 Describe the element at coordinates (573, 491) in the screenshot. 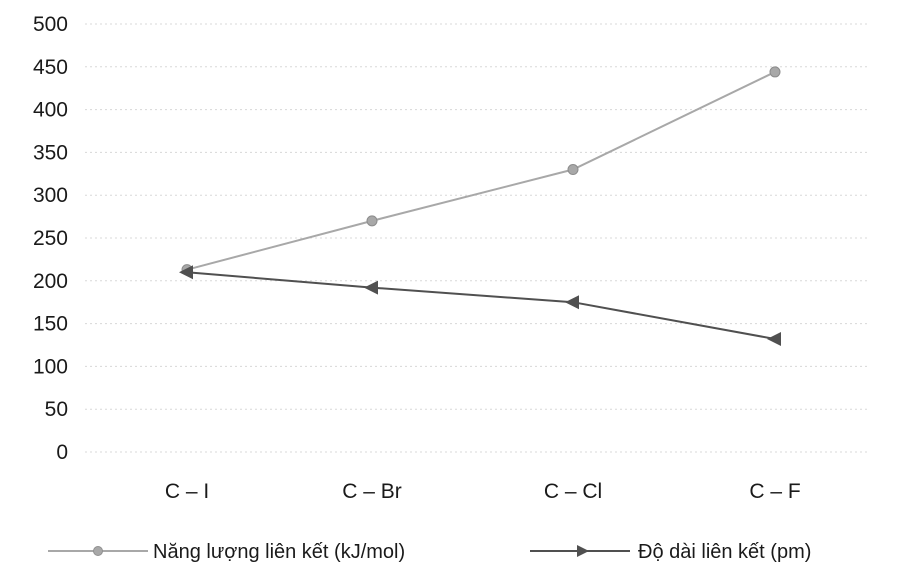

I see `x-tick-label: C – Cl` at that location.